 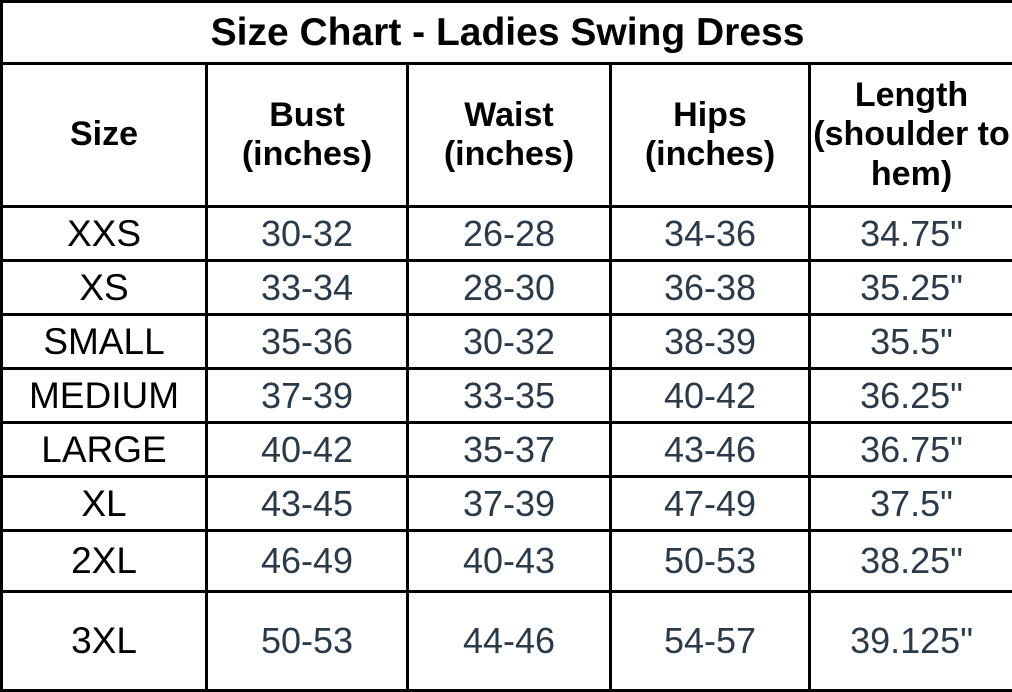 I want to click on column-header-bust: Bust (inches), so click(x=307, y=135).